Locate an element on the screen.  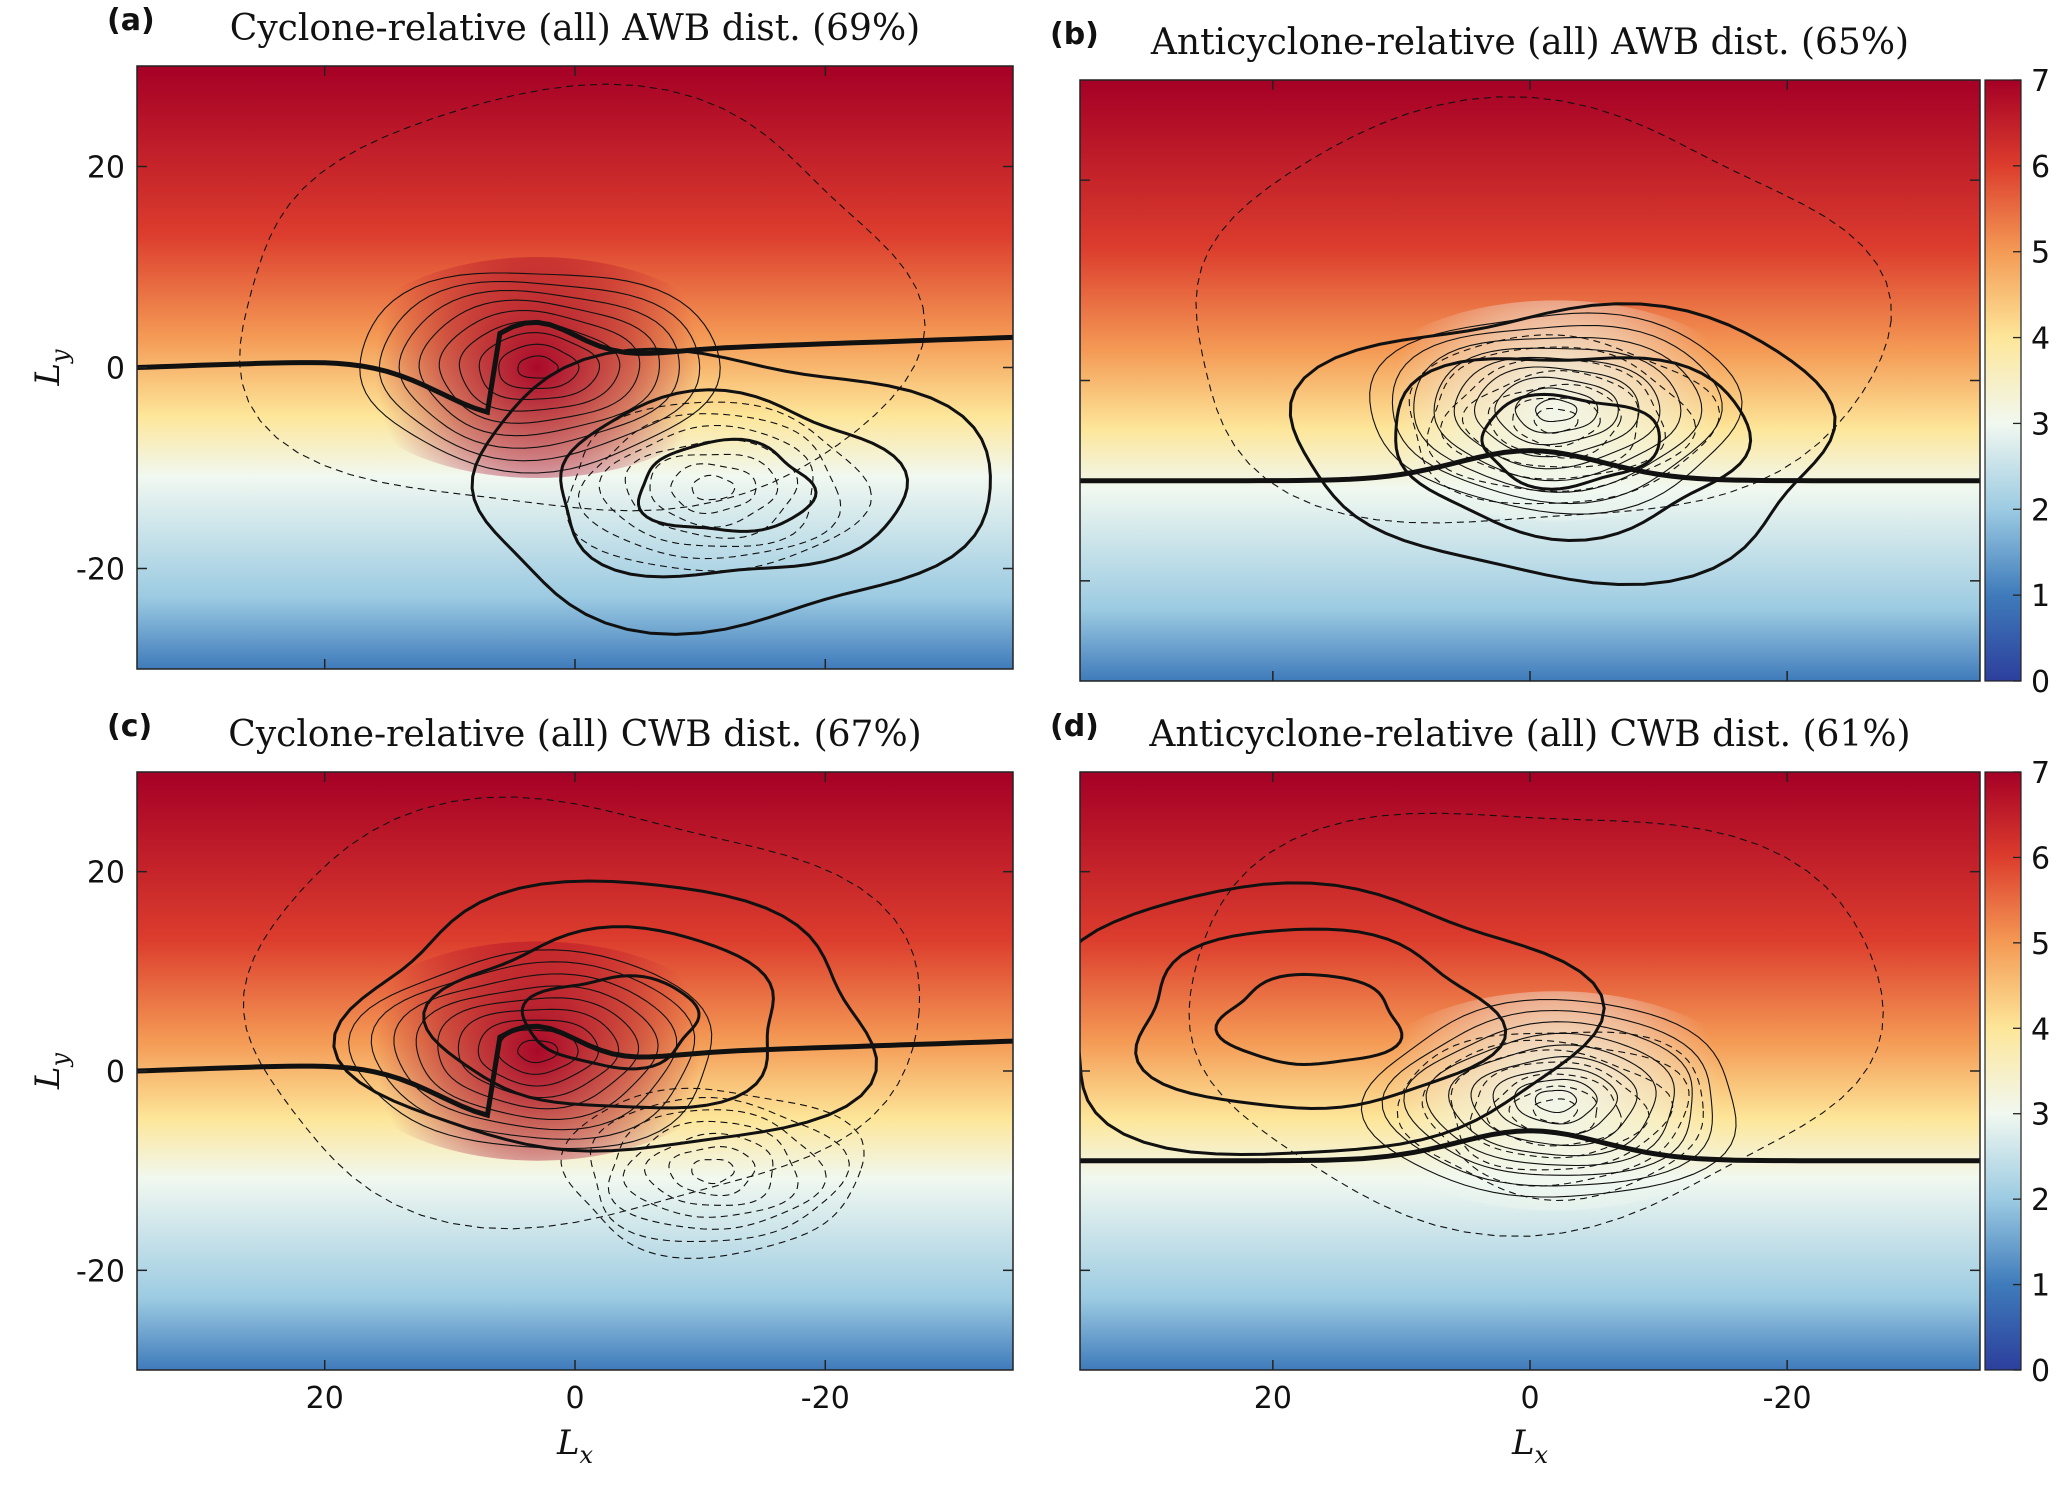
x-tick-label: 20 is located at coordinates (325, 1398).